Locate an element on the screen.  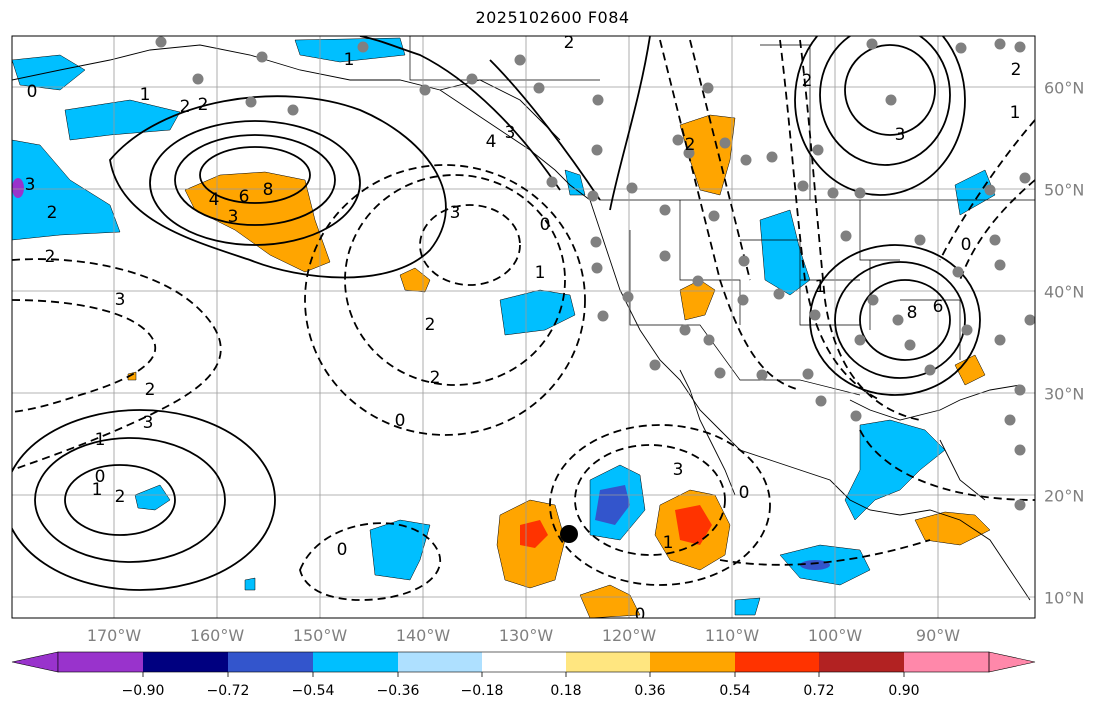
longitude-label: 100°W is located at coordinates (835, 635).